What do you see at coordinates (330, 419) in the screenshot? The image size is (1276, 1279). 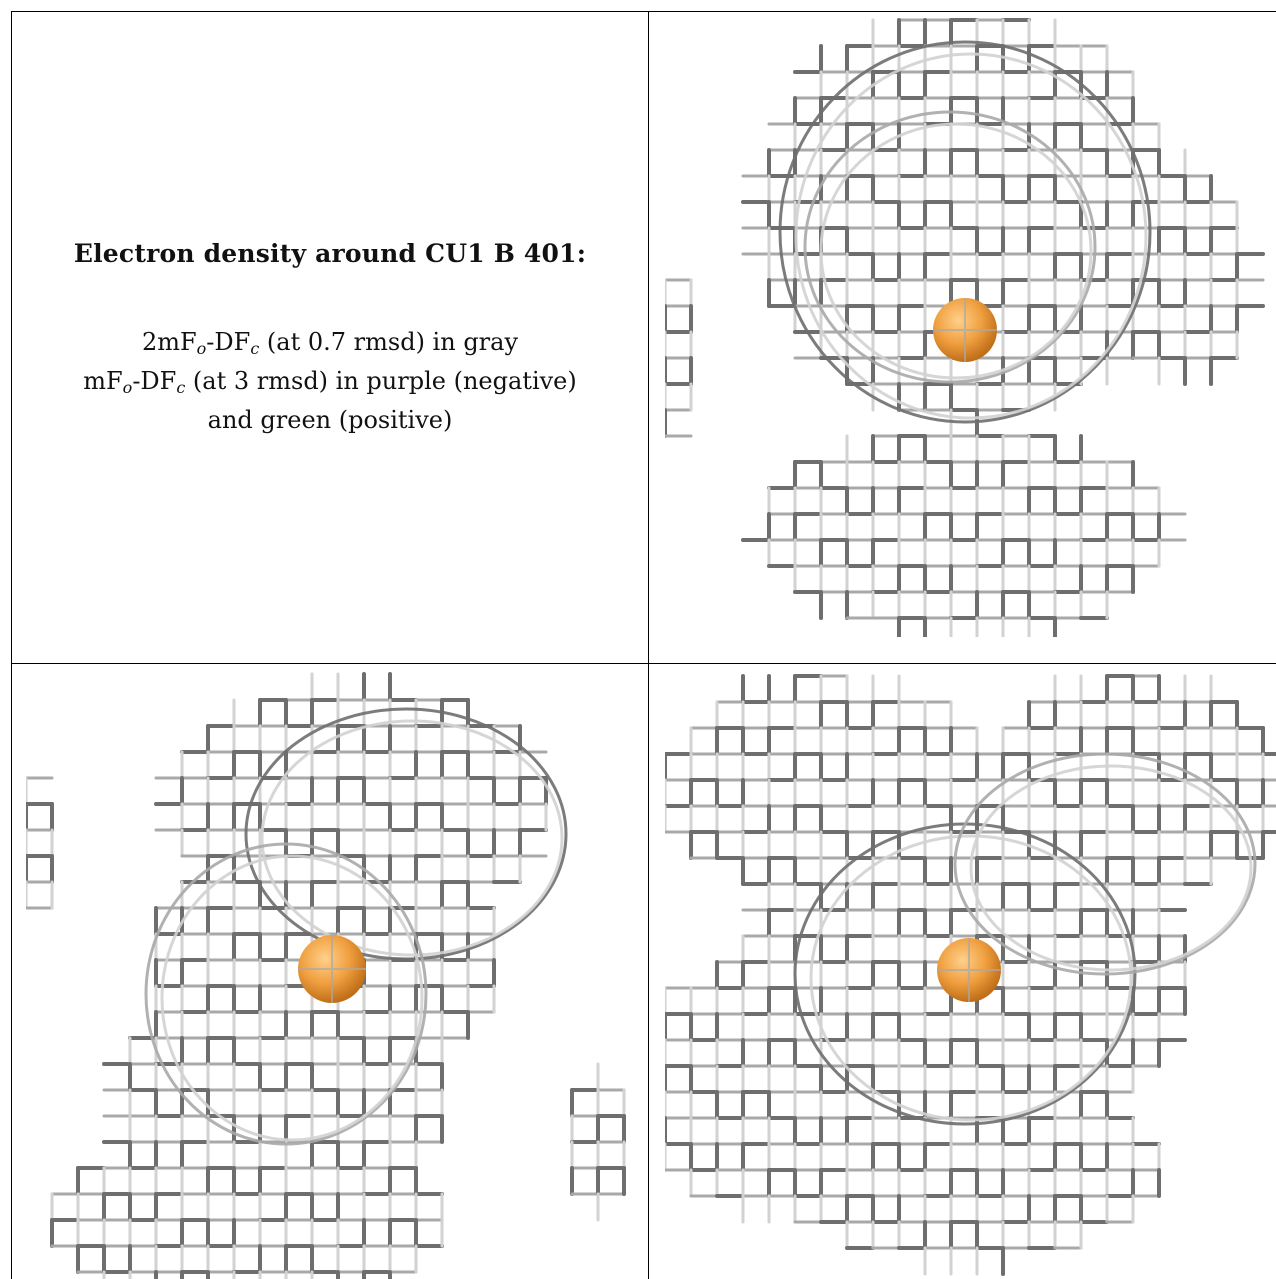 I see `caption-line-green: and green (positive)` at bounding box center [330, 419].